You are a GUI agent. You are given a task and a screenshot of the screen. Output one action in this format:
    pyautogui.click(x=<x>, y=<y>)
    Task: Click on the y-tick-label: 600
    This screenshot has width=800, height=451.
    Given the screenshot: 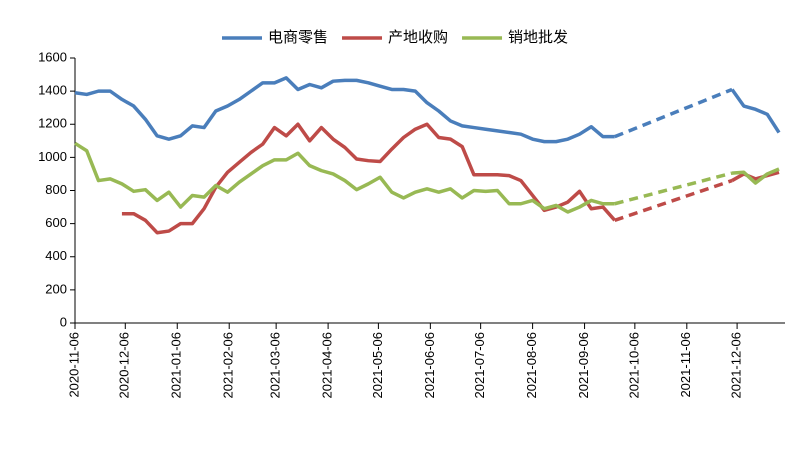 What is the action you would take?
    pyautogui.click(x=56, y=222)
    